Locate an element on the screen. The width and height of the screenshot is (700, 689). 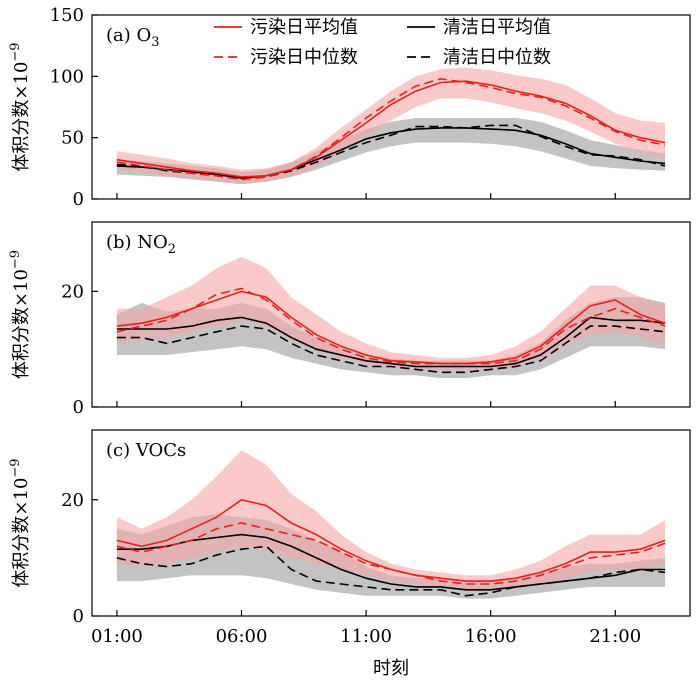
clean-median-line is located at coordinates (391, 349).